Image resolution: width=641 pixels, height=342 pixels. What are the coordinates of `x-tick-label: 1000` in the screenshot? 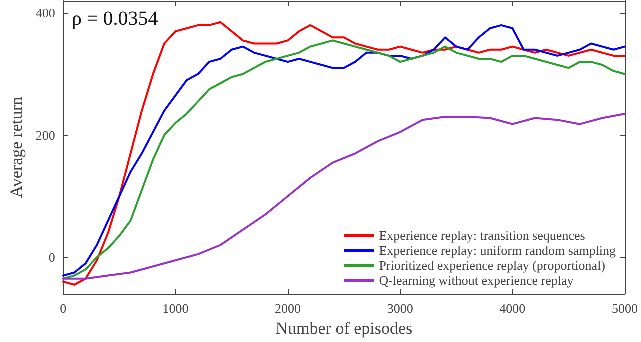 It's located at (175, 308).